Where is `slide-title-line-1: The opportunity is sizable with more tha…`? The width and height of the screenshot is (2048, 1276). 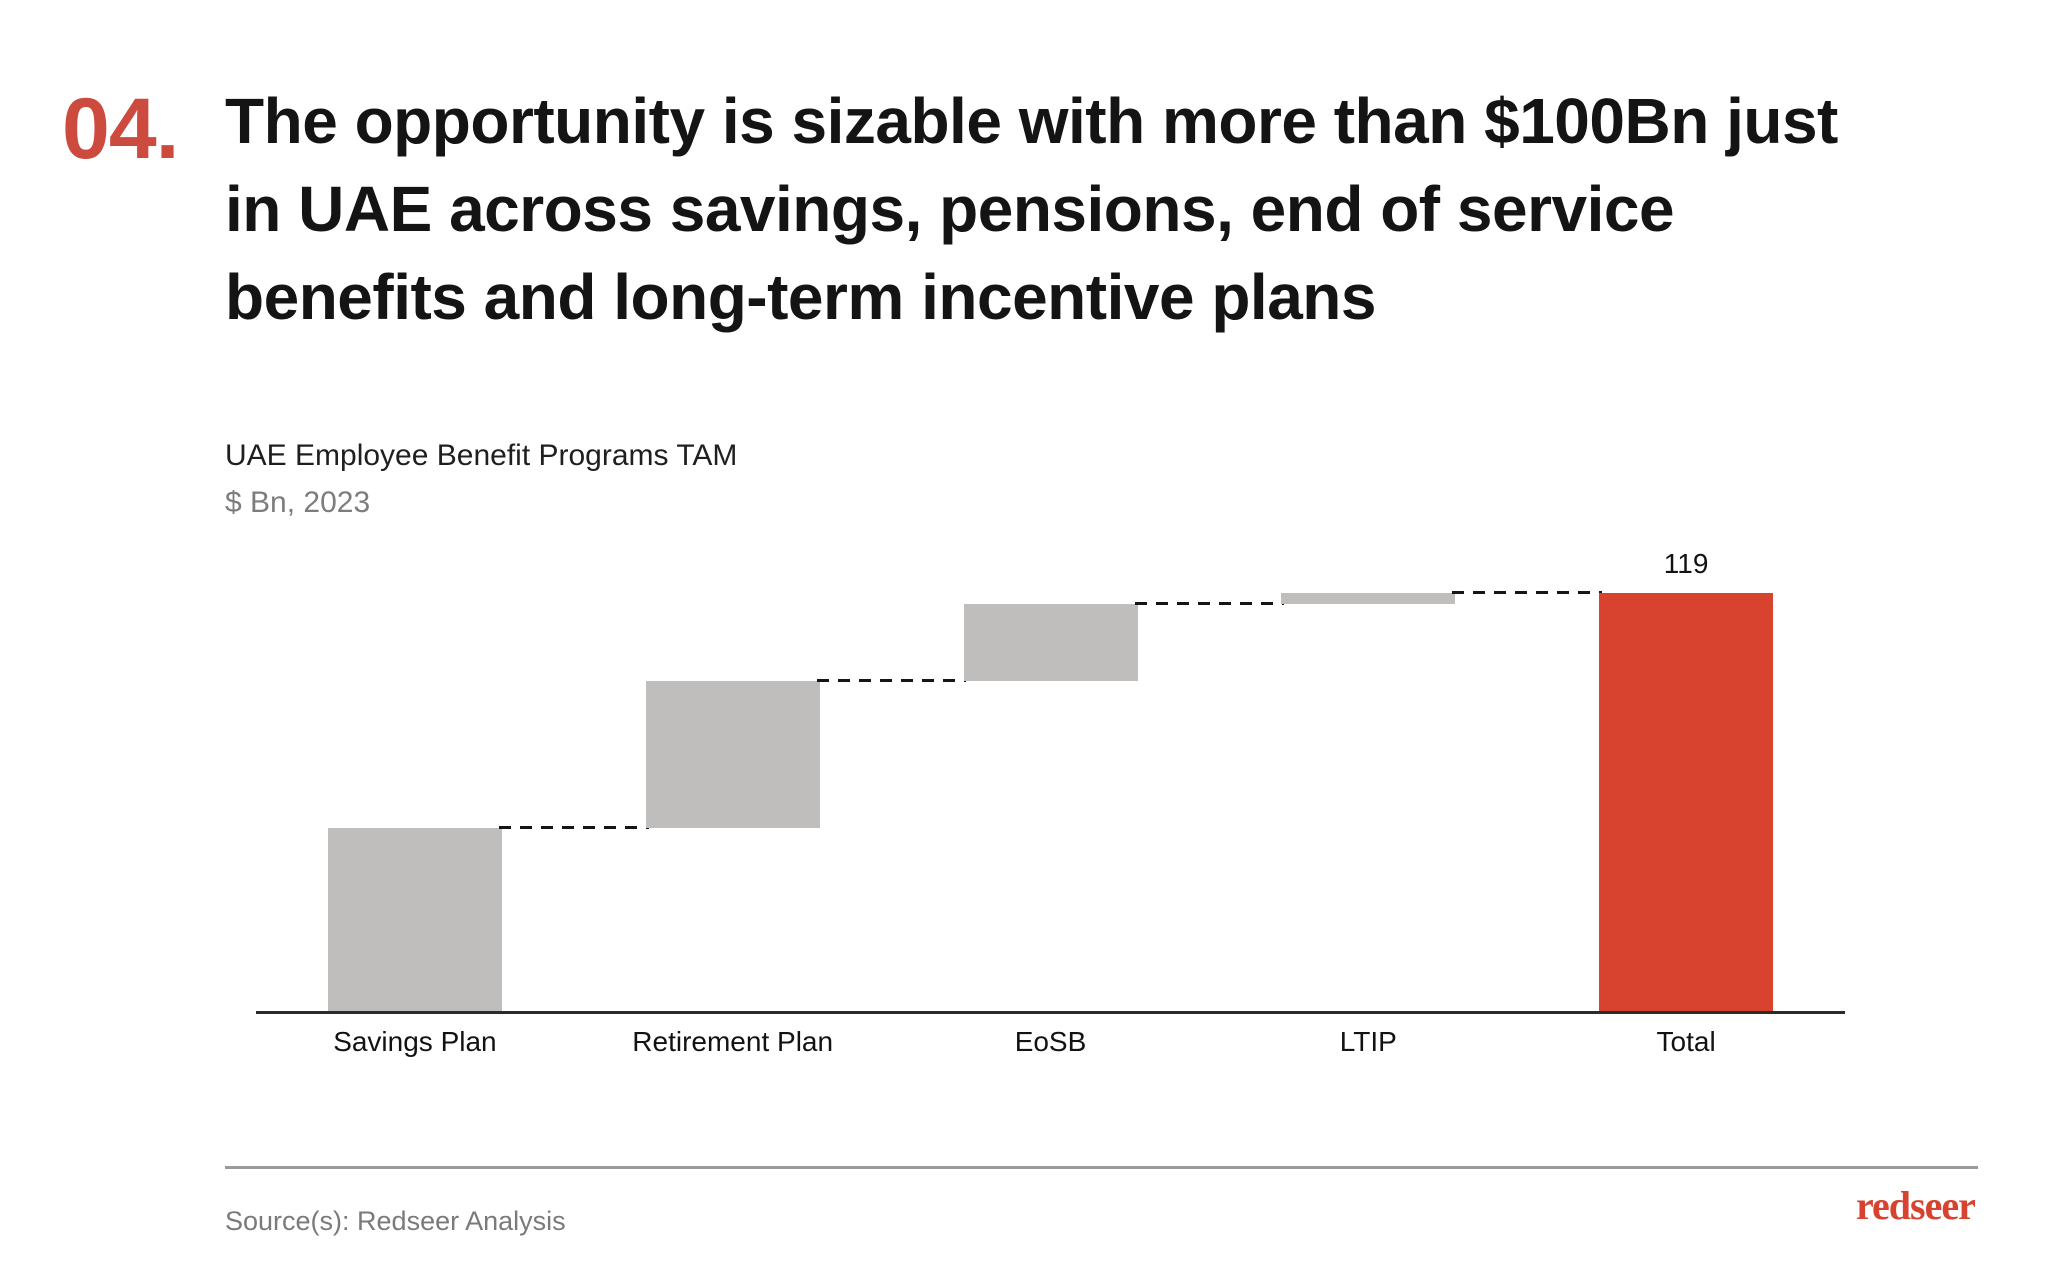
slide-title-line-1: The opportunity is sizable with more tha… is located at coordinates (1031, 121).